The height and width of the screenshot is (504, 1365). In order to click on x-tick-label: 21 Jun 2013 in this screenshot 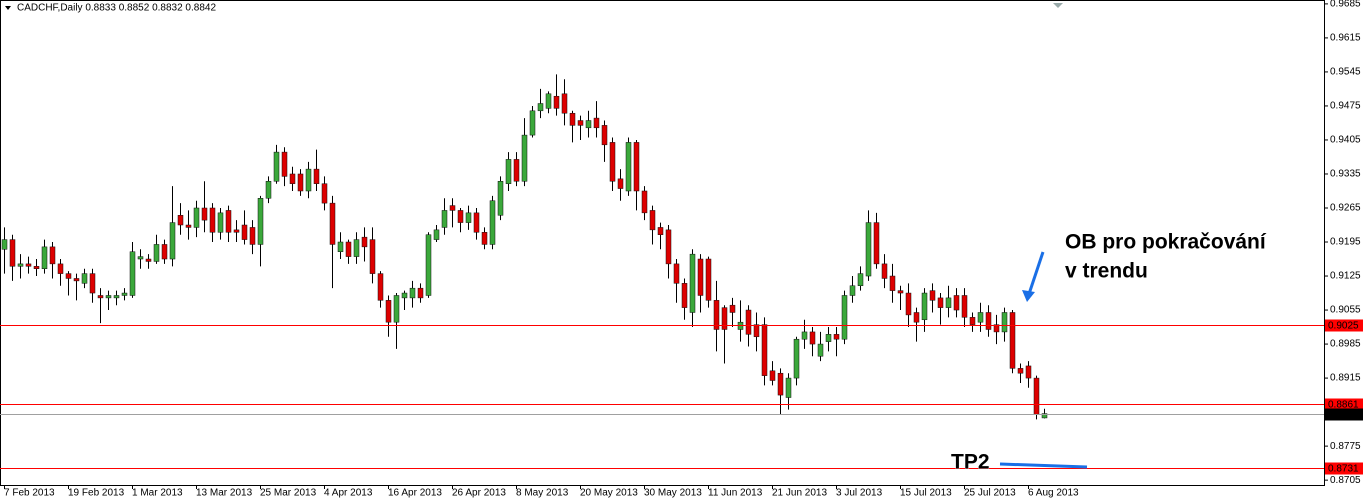, I will do `click(799, 493)`.